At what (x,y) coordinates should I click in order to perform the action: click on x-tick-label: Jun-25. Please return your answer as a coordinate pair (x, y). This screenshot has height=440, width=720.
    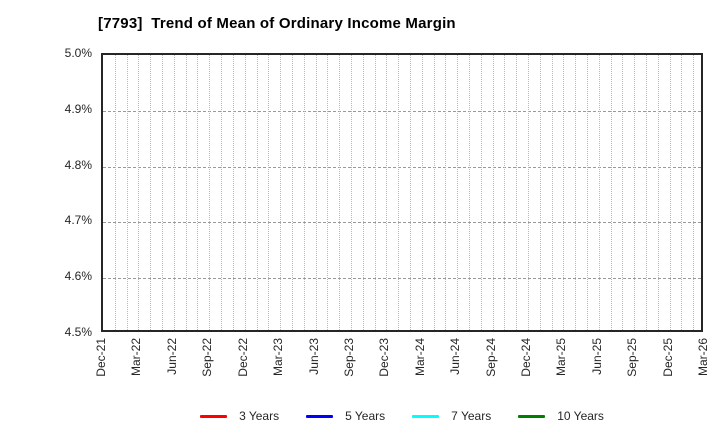
    Looking at the image, I should click on (596, 356).